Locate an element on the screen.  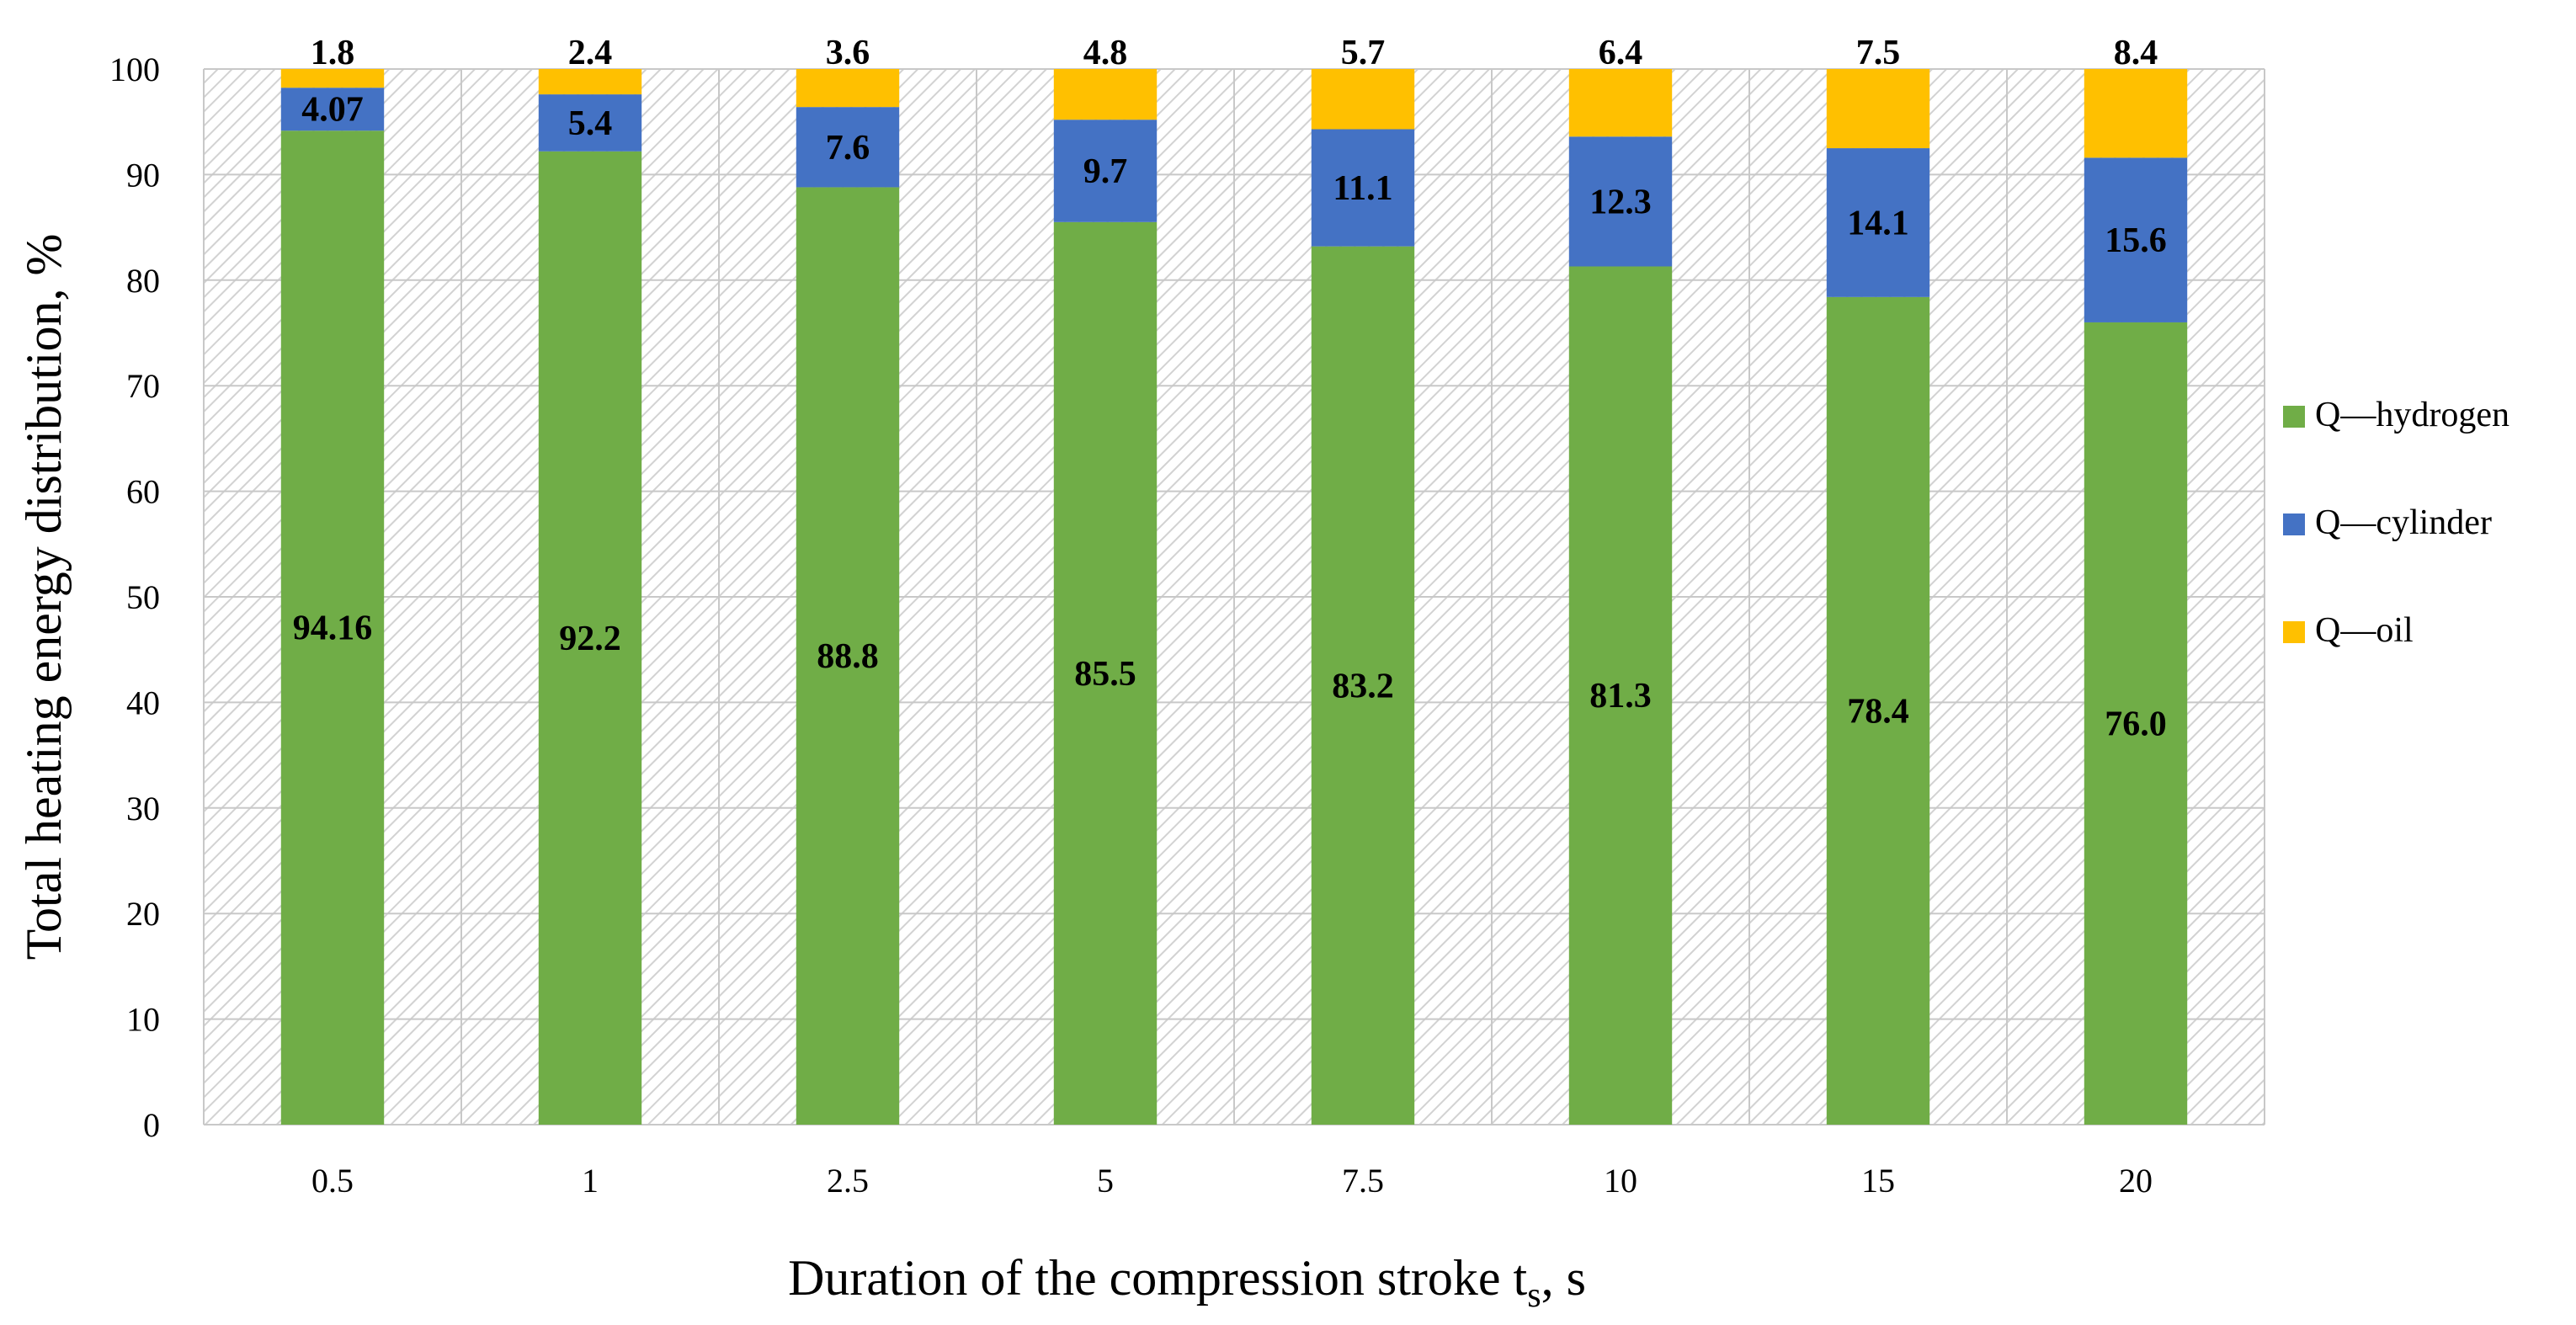
x-tick-label-2.5: 2.5 is located at coordinates (848, 1181).